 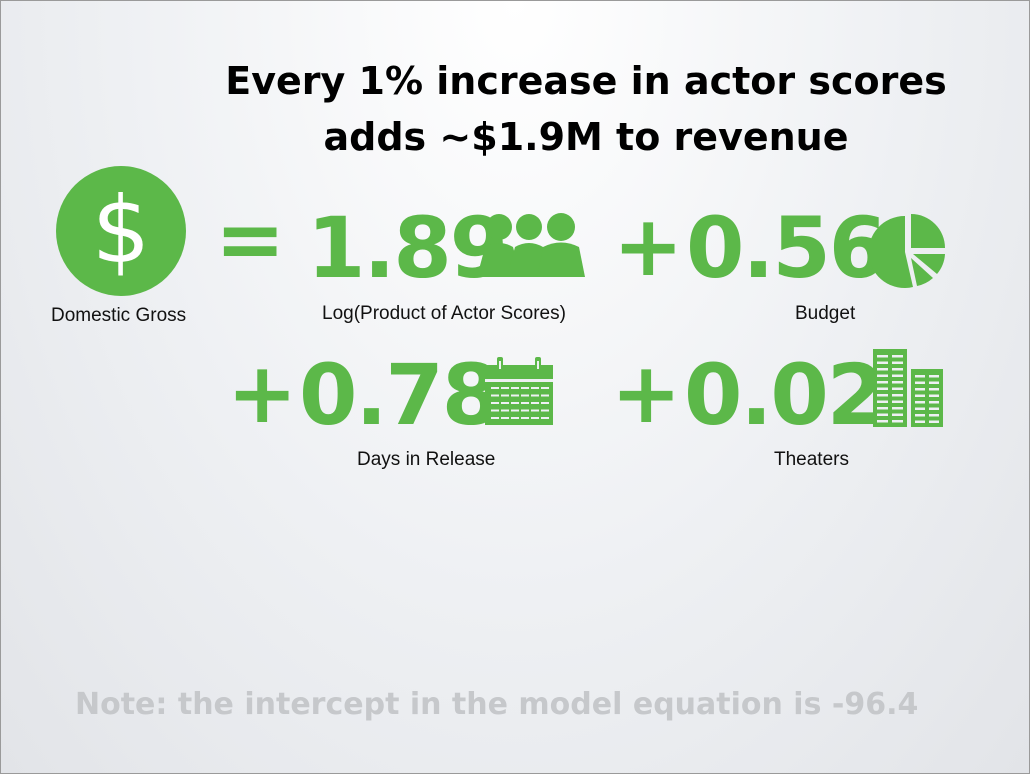 What do you see at coordinates (784, 395) in the screenshot?
I see `coefficient-theaters: 0.02` at bounding box center [784, 395].